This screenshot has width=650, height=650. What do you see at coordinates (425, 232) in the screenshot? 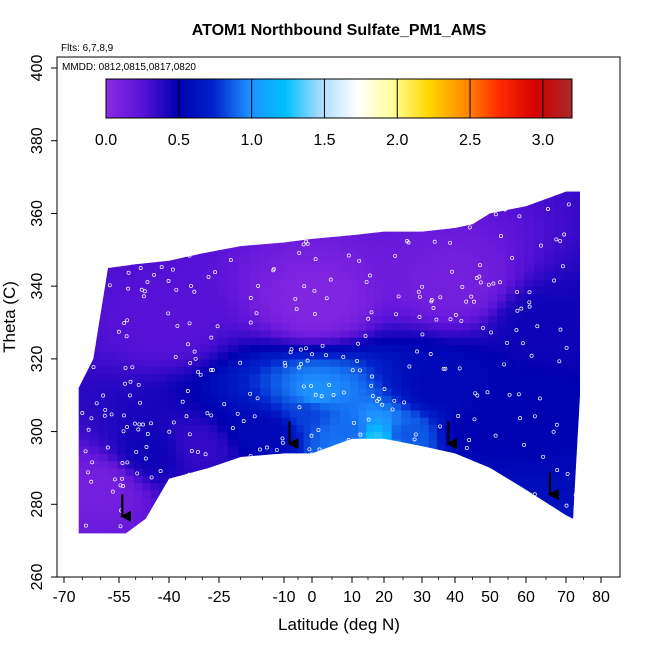
I see `field-cell-1953` at bounding box center [425, 232].